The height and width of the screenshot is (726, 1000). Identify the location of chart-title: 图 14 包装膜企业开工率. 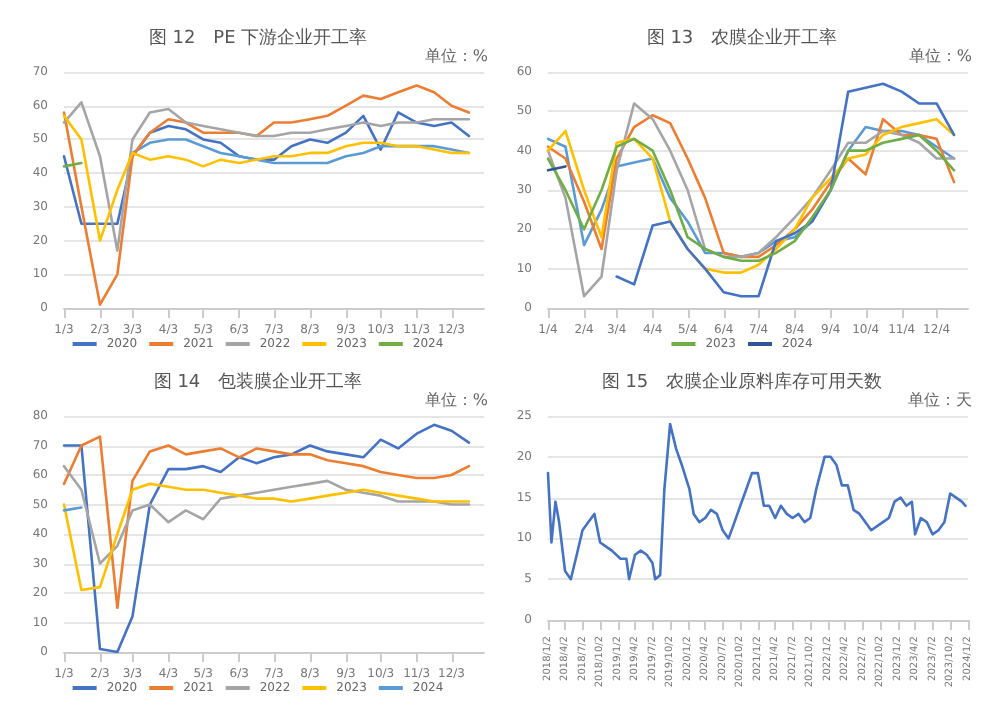
(258, 382).